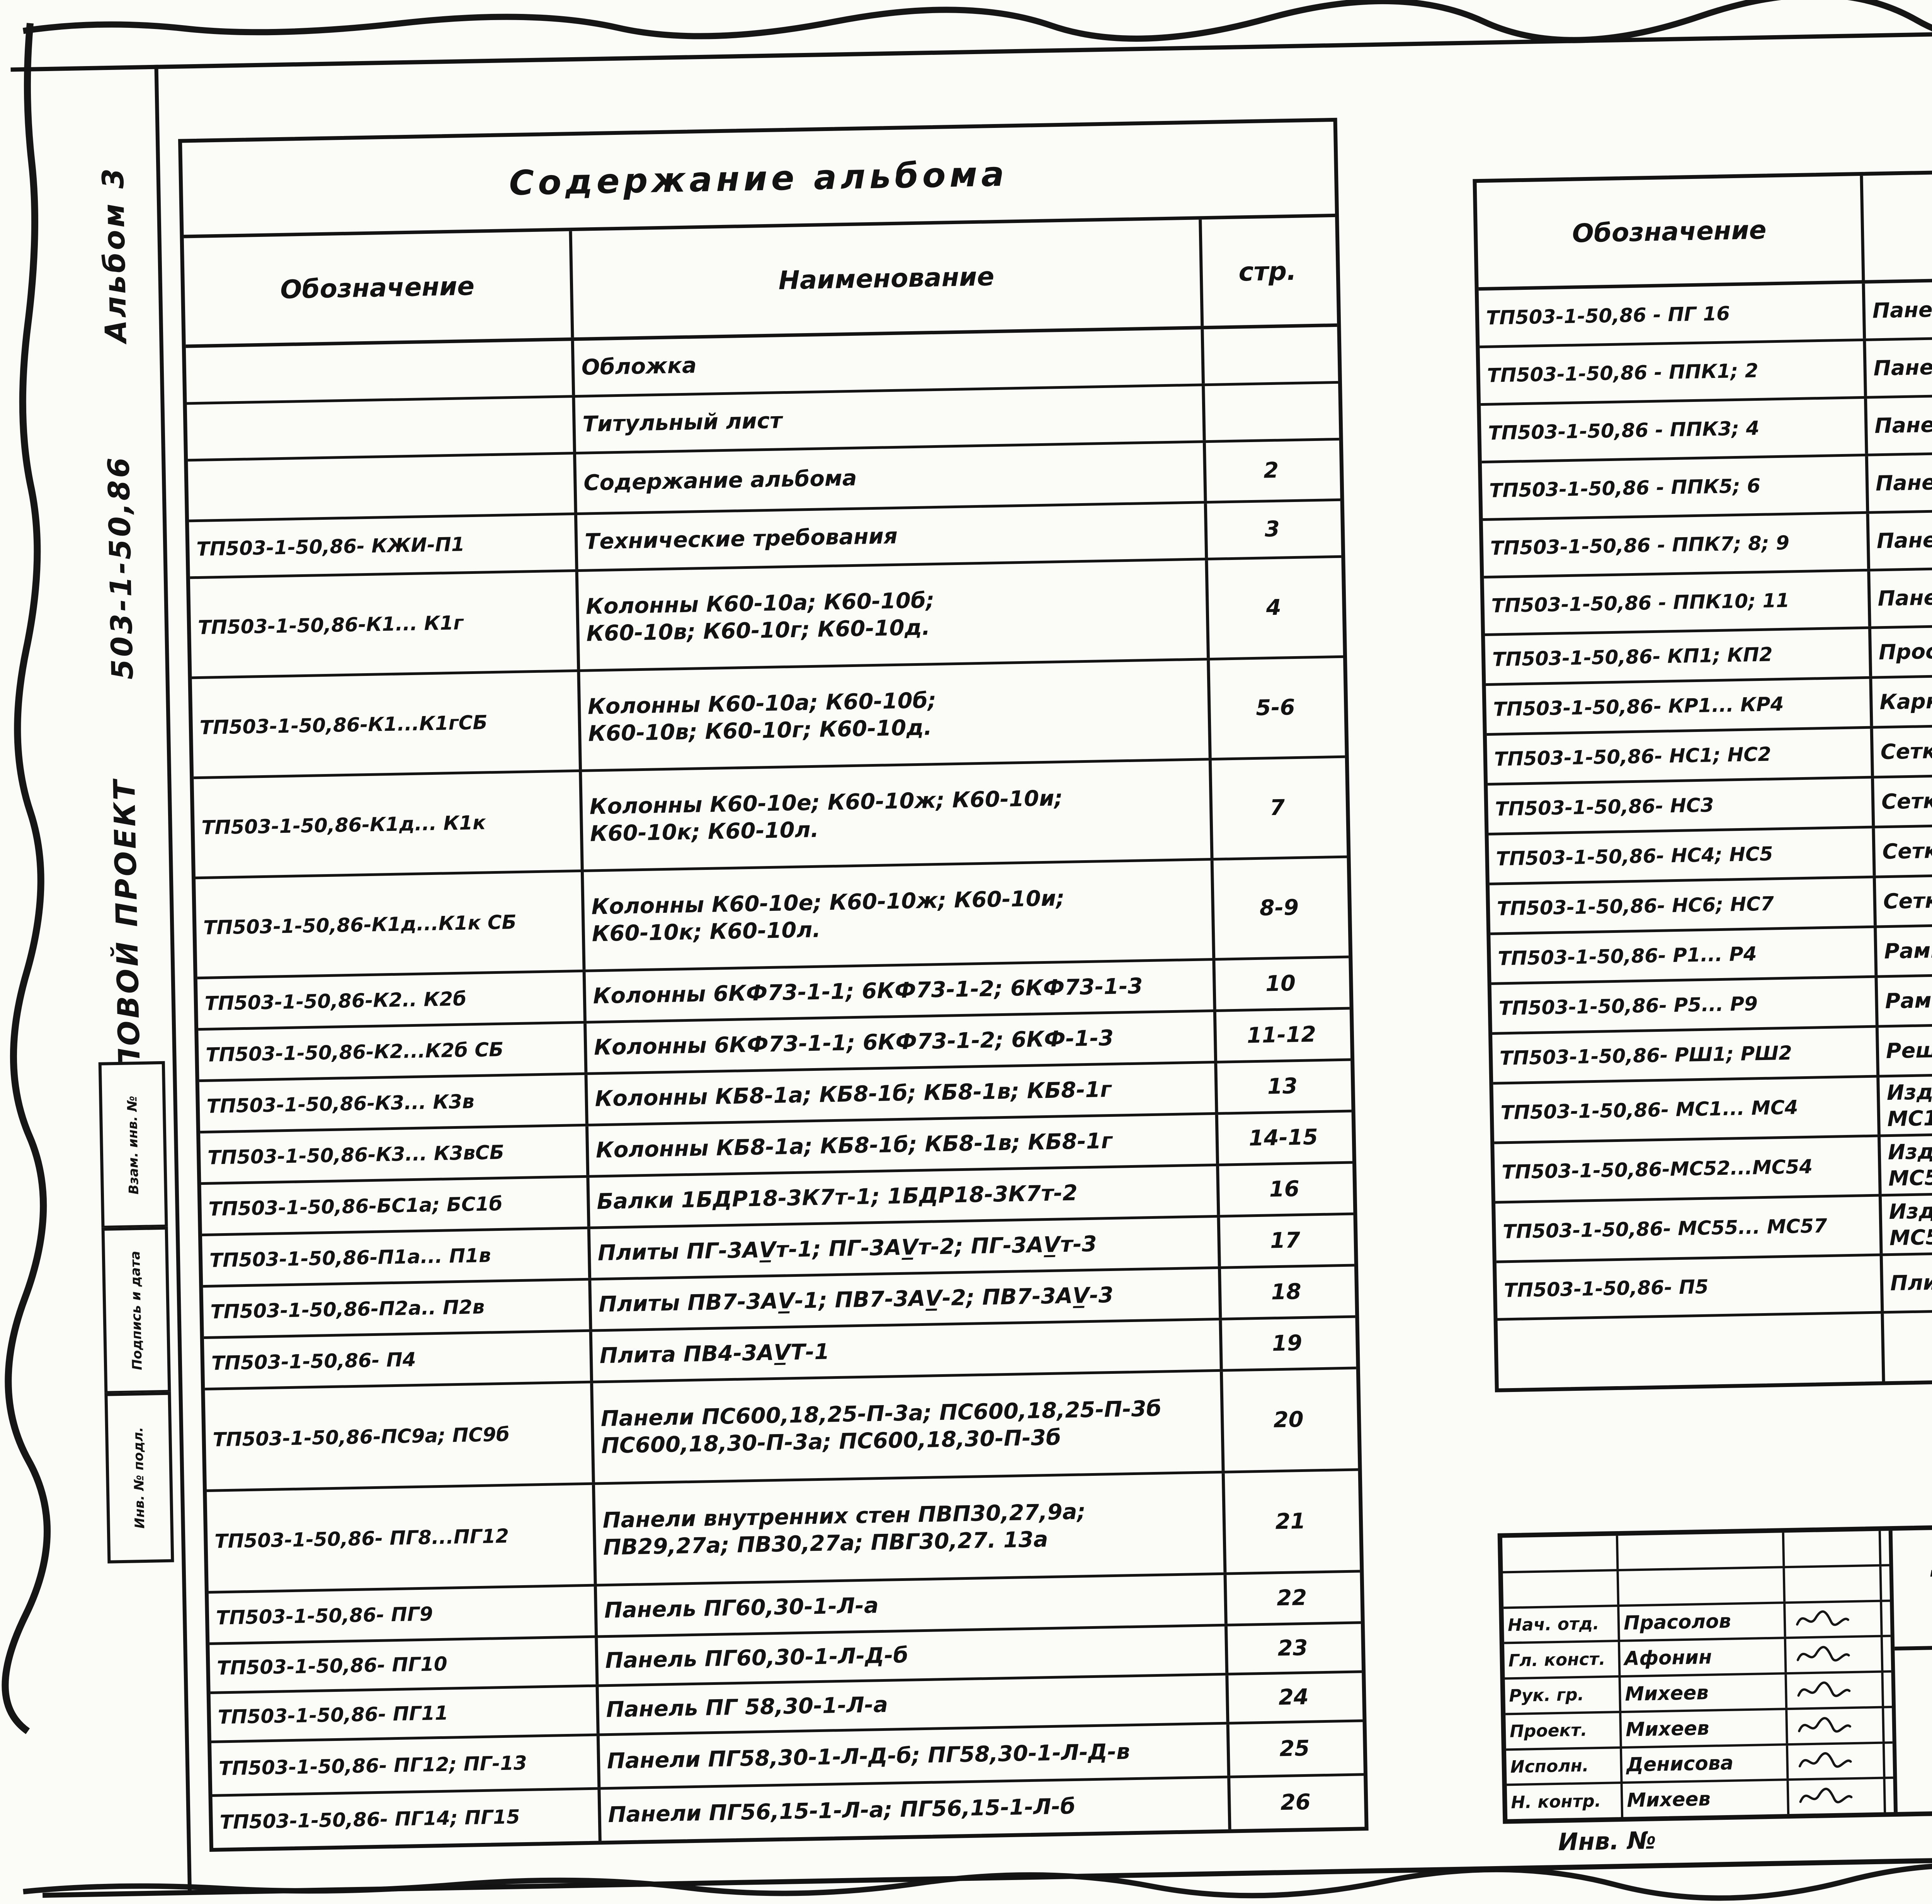 This screenshot has width=1932, height=1904. I want to click on header-page: стр., so click(1268, 271).